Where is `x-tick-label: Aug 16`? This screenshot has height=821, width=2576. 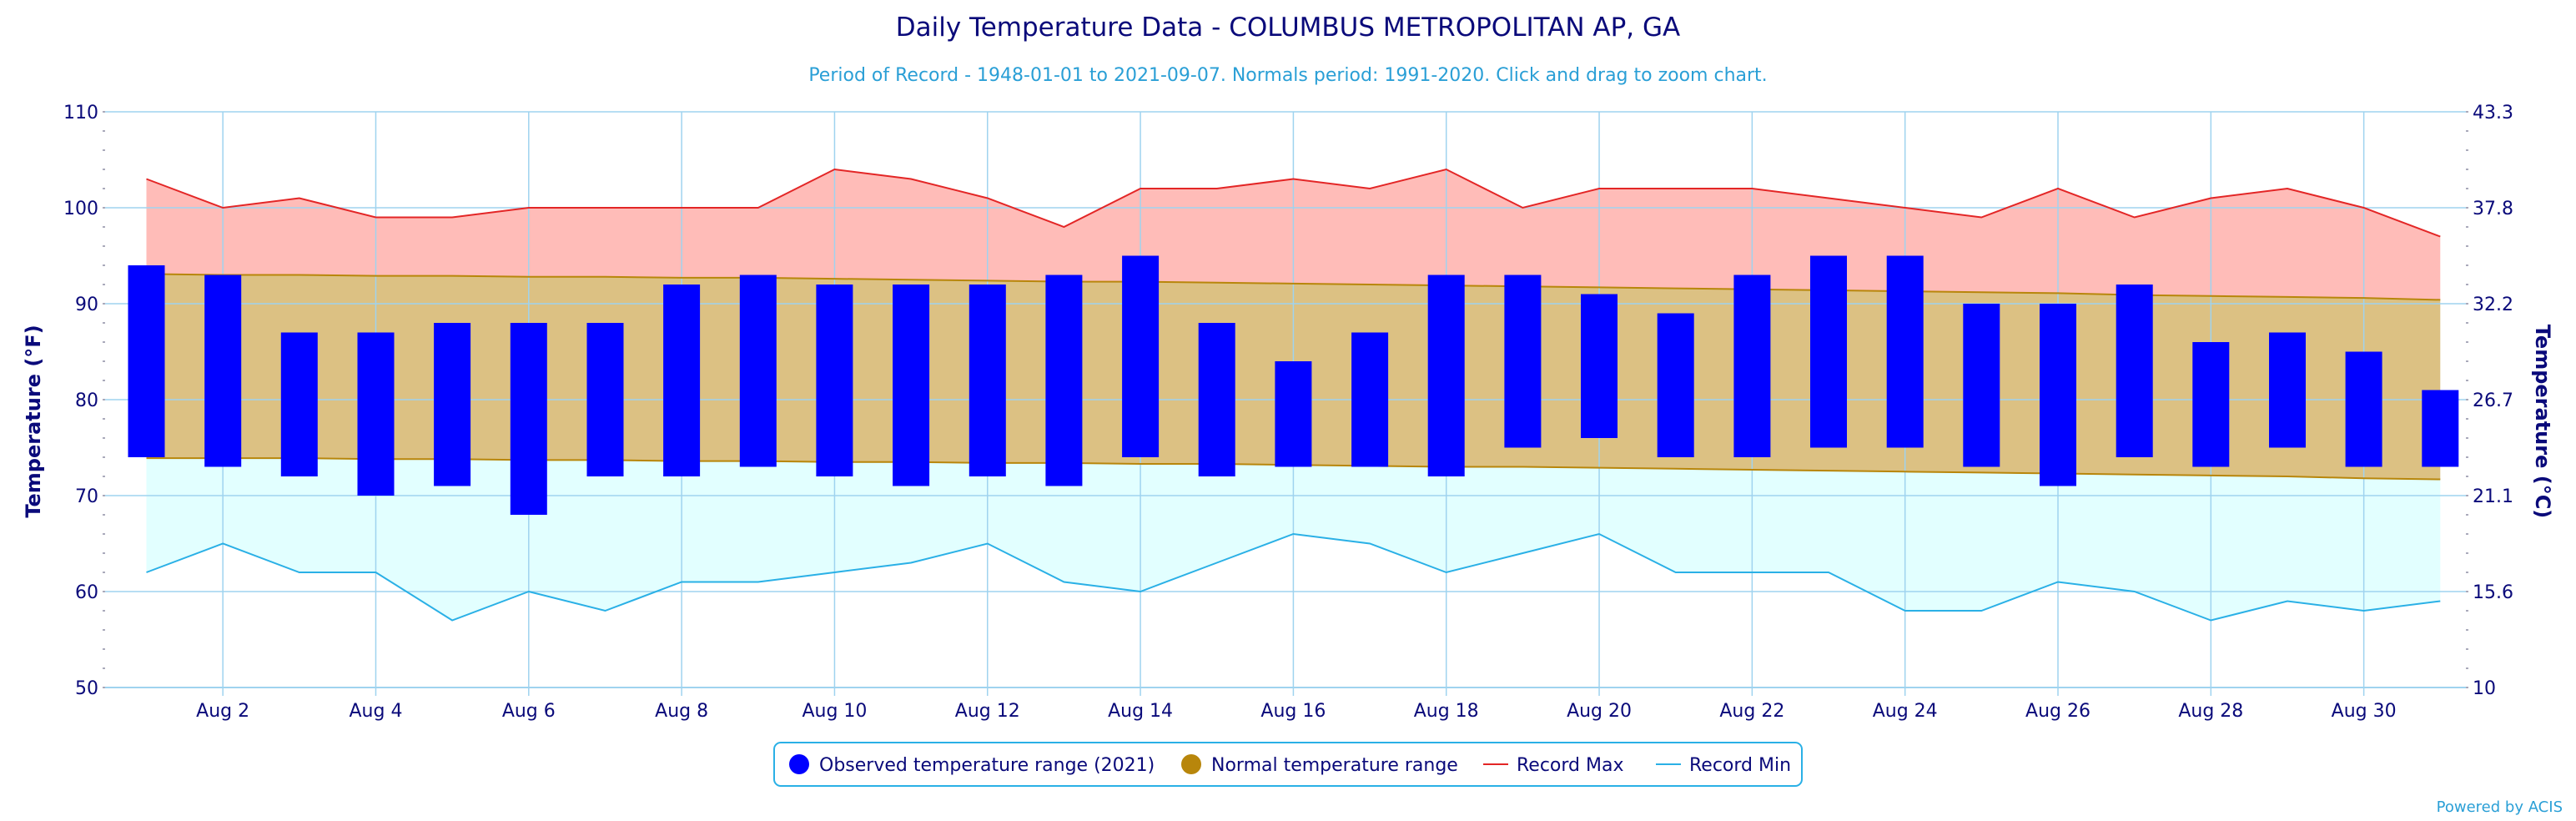
x-tick-label: Aug 16 is located at coordinates (1293, 712).